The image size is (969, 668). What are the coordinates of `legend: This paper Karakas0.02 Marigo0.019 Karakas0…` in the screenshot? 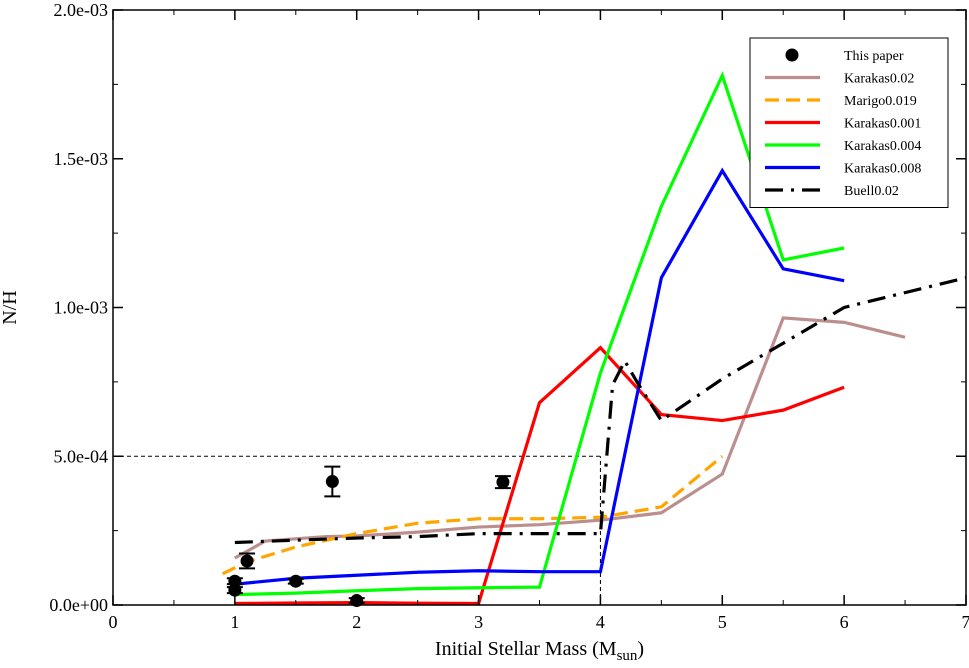 It's located at (849, 122).